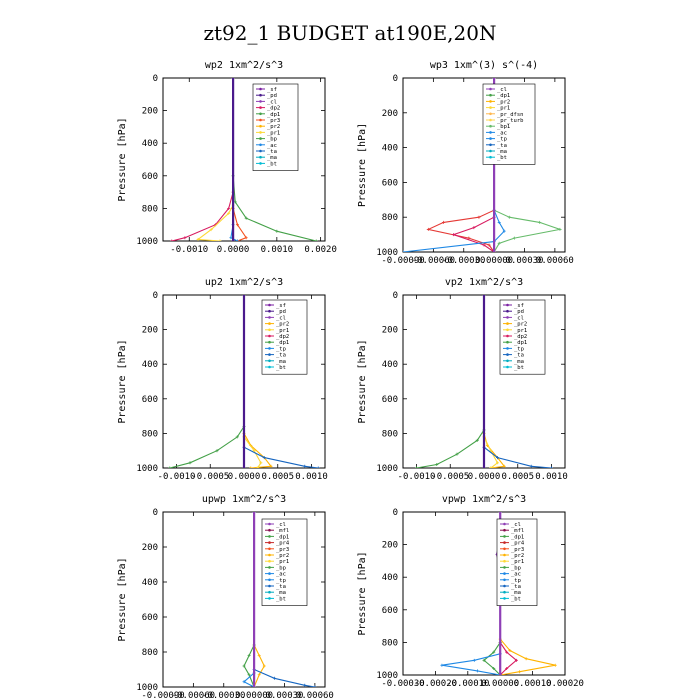 This screenshot has width=700, height=700. What do you see at coordinates (551, 477) in the screenshot?
I see `x-tick-label: 0.0010` at bounding box center [551, 477].